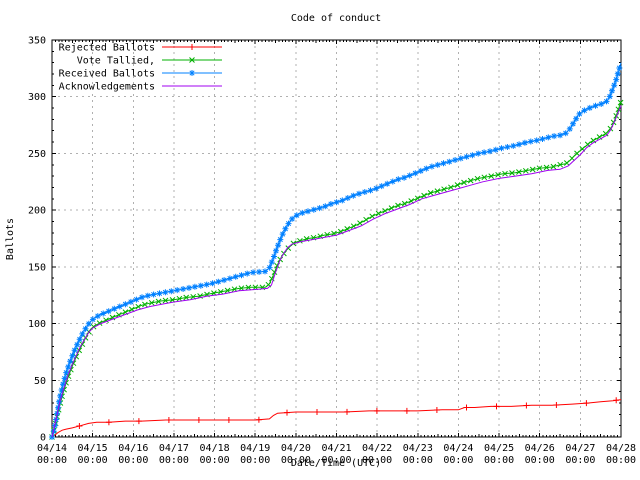 This screenshot has width=640, height=480. I want to click on legend-label-2: Received Ballots, so click(107, 74).